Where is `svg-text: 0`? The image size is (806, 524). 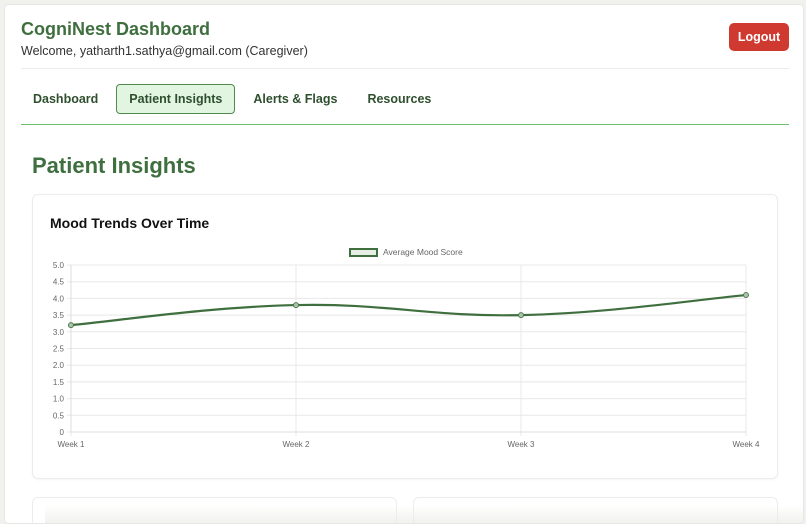 svg-text: 0 is located at coordinates (62, 432).